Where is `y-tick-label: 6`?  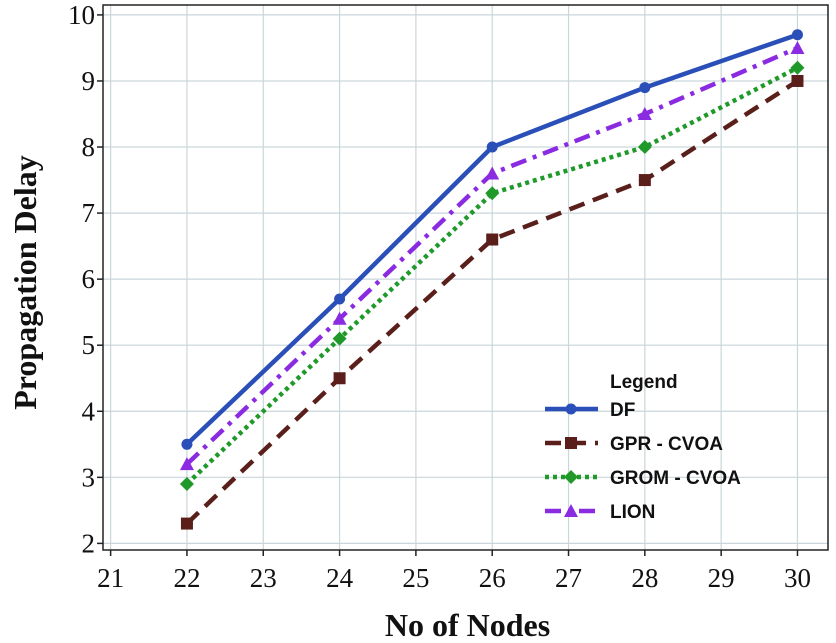 y-tick-label: 6 is located at coordinates (89, 279).